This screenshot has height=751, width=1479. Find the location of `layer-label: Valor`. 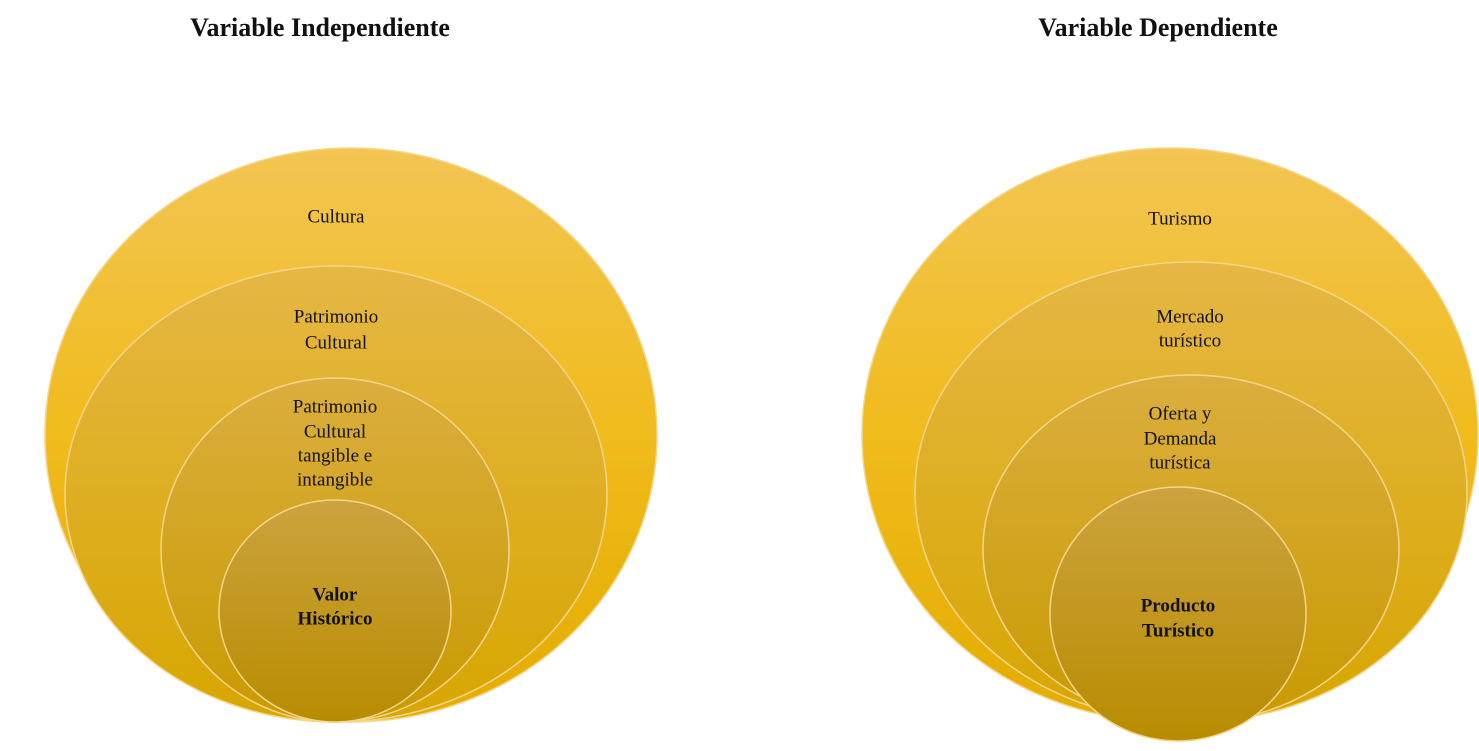

layer-label: Valor is located at coordinates (335, 594).